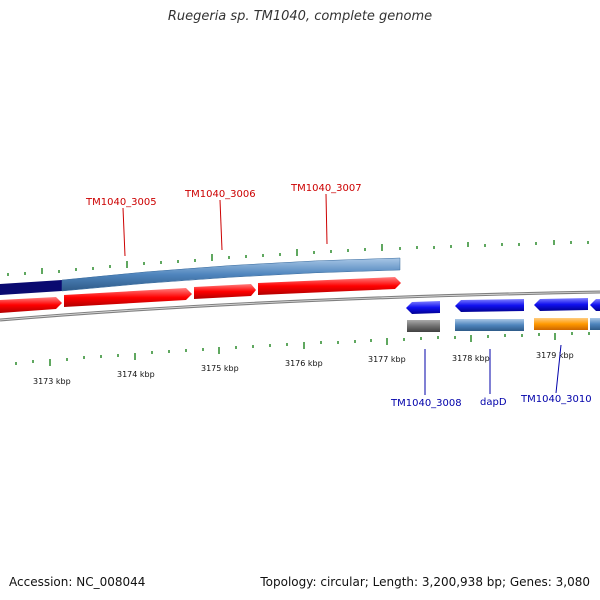  What do you see at coordinates (304, 363) in the screenshot?
I see `scale-label: 3176 kbp` at bounding box center [304, 363].